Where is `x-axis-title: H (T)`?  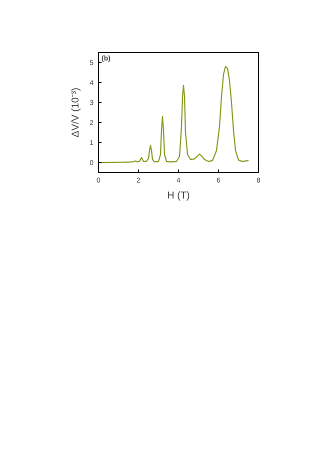
x-axis-title: H (T) is located at coordinates (178, 196).